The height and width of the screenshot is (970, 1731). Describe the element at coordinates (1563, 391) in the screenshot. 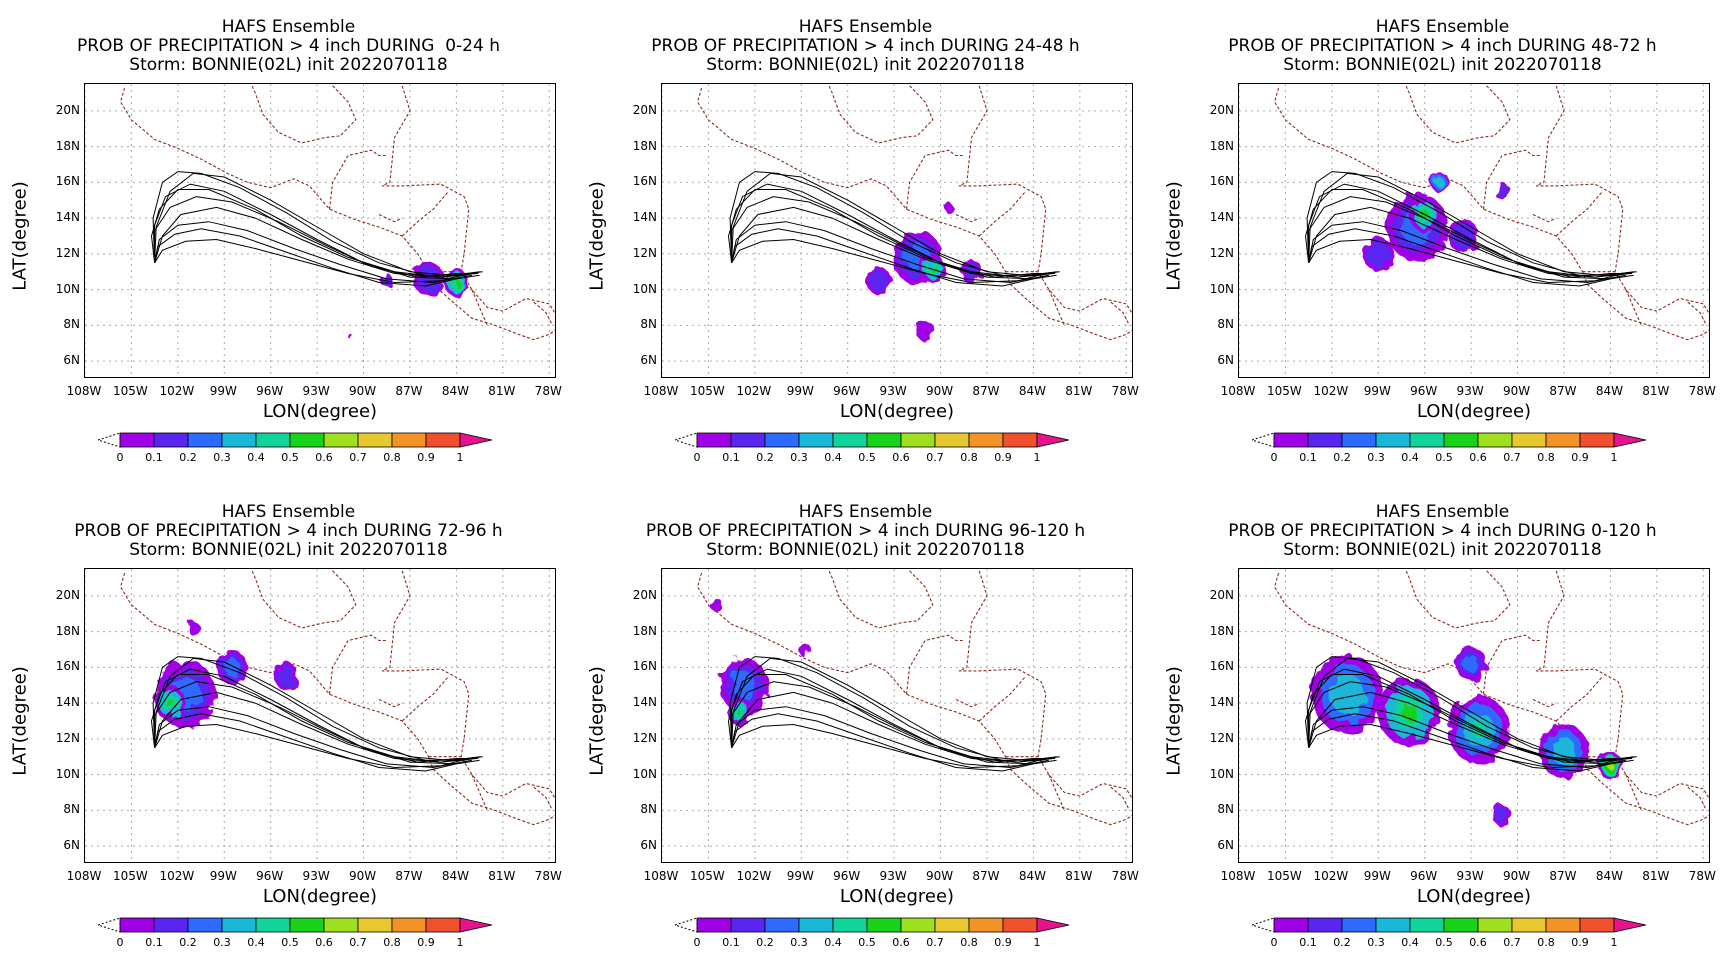

I see `x-tick-label: 87W` at that location.